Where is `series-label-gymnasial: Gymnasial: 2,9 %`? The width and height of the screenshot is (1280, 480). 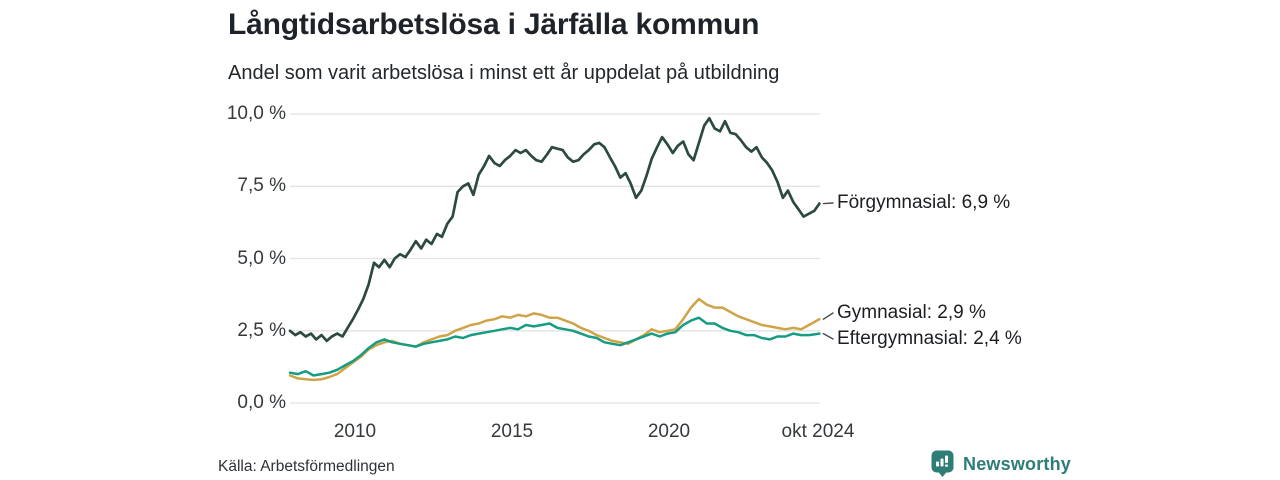
series-label-gymnasial: Gymnasial: 2,9 % is located at coordinates (911, 312).